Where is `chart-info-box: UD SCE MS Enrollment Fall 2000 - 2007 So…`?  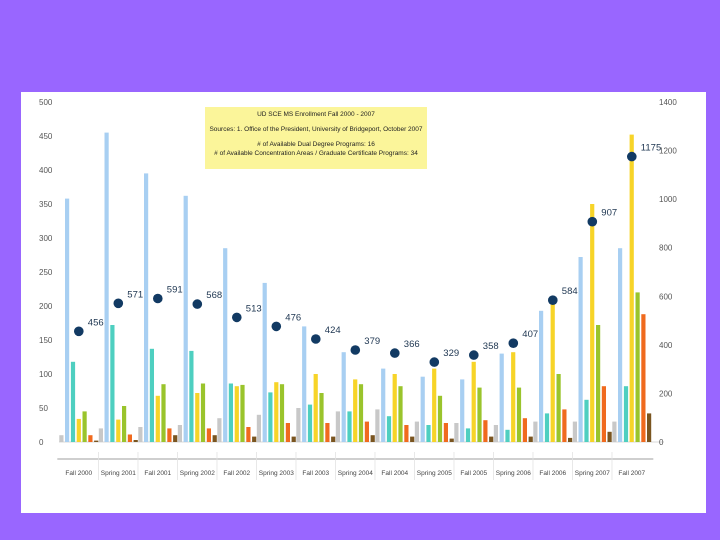
chart-info-box: UD SCE MS Enrollment Fall 2000 - 2007 So… is located at coordinates (316, 138).